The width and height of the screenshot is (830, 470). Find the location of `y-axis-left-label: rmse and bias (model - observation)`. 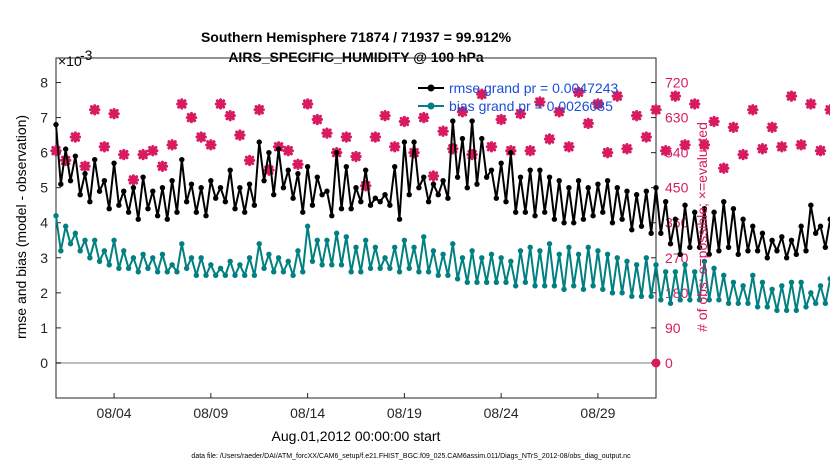

y-axis-left-label: rmse and bias (model - observation) is located at coordinates (21, 227).